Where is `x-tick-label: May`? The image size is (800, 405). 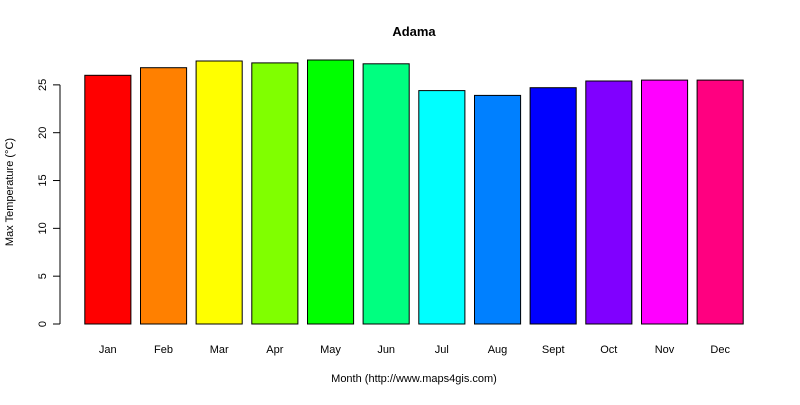 x-tick-label: May is located at coordinates (330, 350).